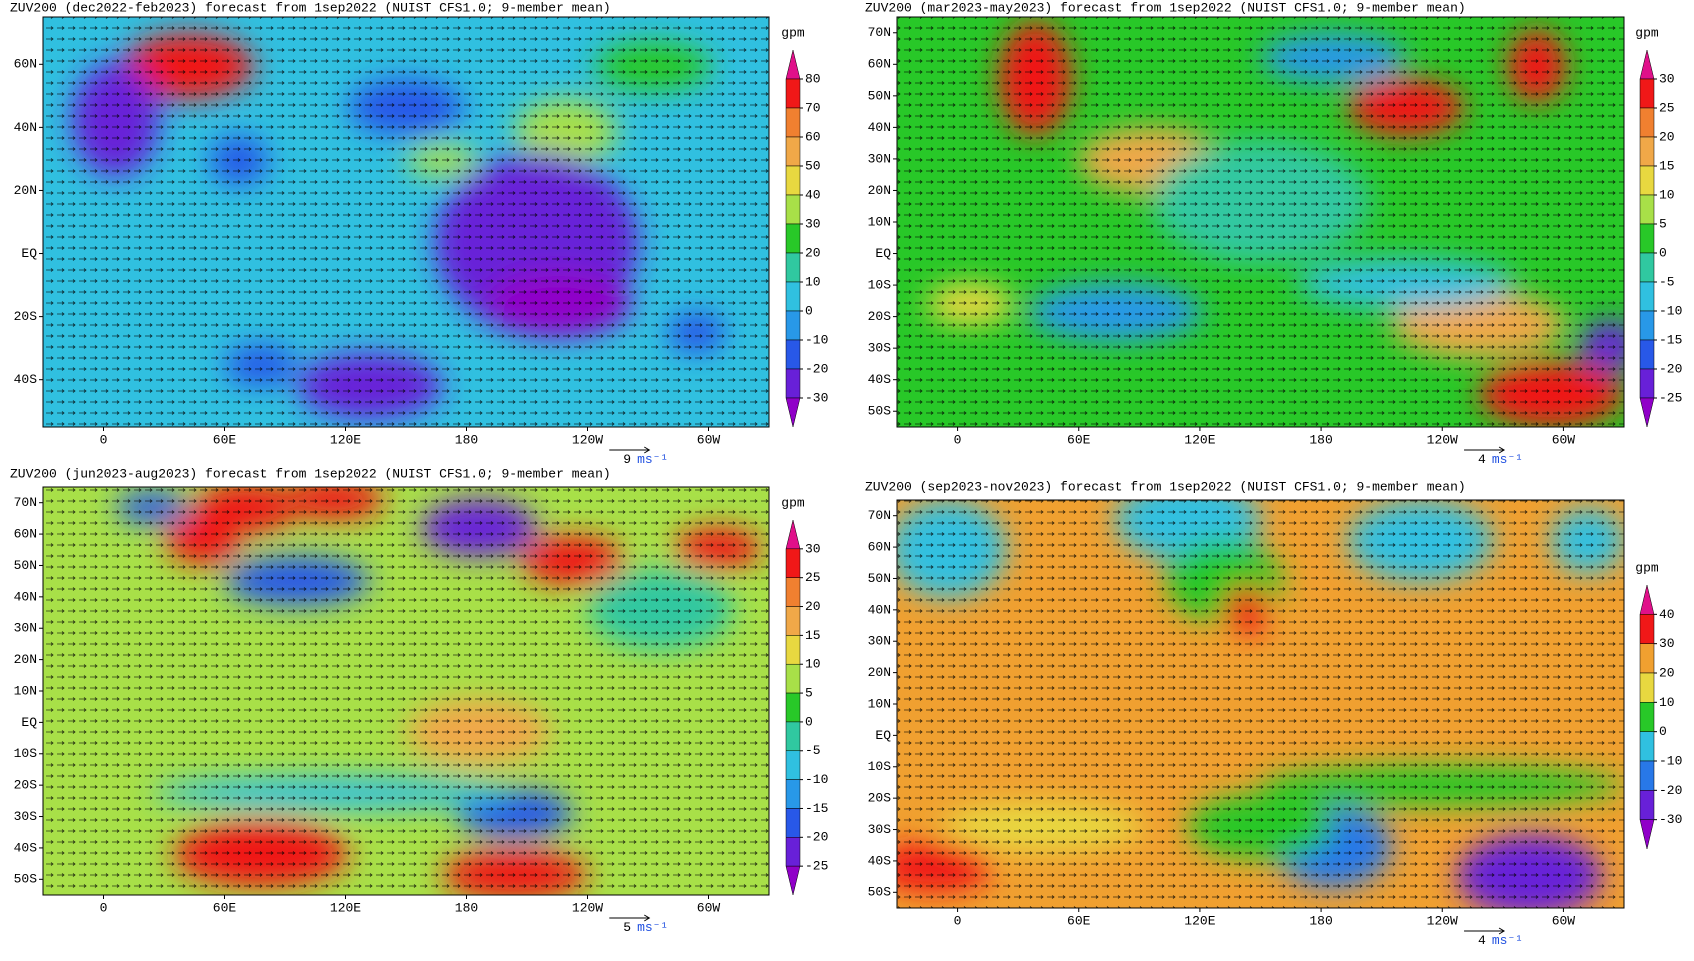 The height and width of the screenshot is (961, 1694). Describe the element at coordinates (880, 766) in the screenshot. I see `y-tick-label: 10S` at that location.